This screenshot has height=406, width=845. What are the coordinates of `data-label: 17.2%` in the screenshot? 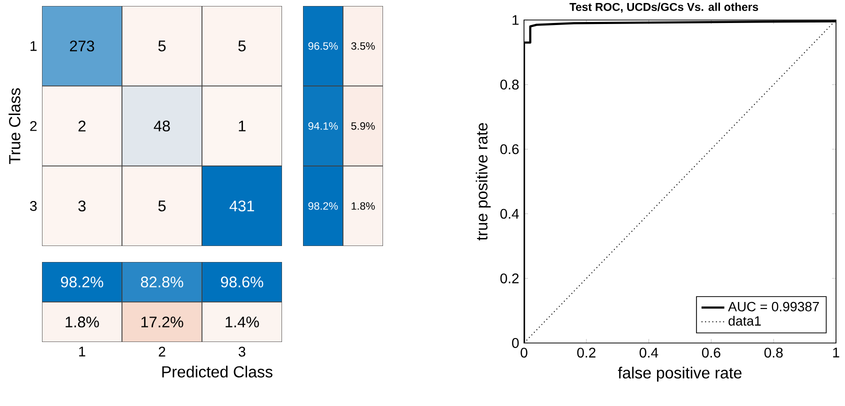 It's located at (162, 322).